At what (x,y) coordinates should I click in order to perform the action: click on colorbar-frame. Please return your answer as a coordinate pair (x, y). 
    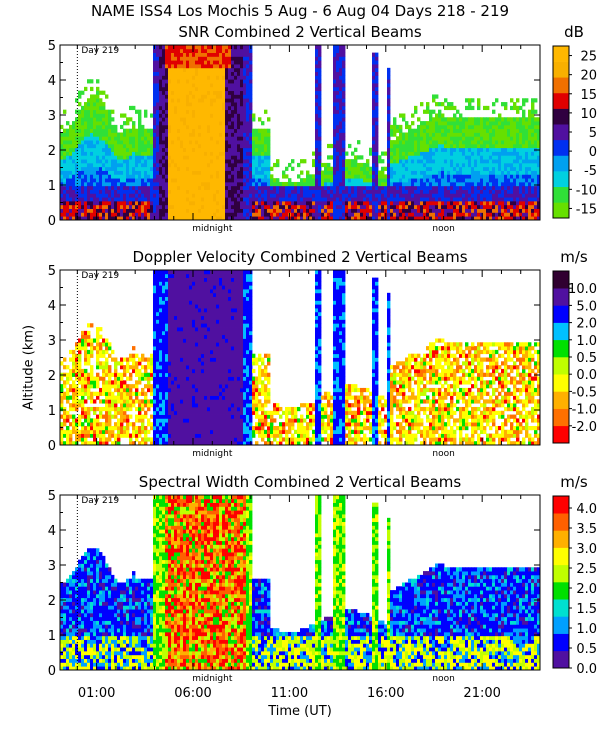
    Looking at the image, I should click on (561, 582).